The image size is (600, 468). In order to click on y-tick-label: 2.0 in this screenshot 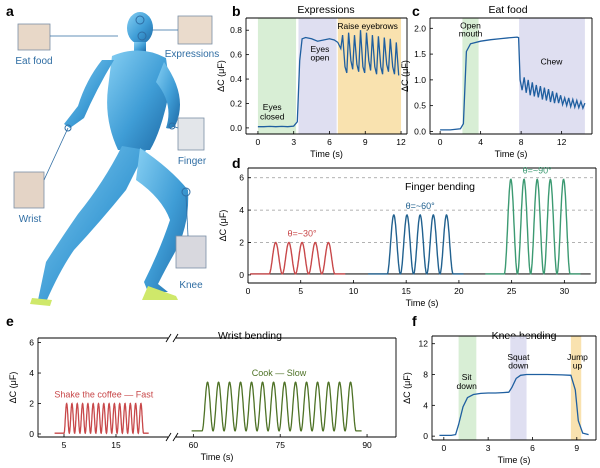, I will do `click(420, 28)`.